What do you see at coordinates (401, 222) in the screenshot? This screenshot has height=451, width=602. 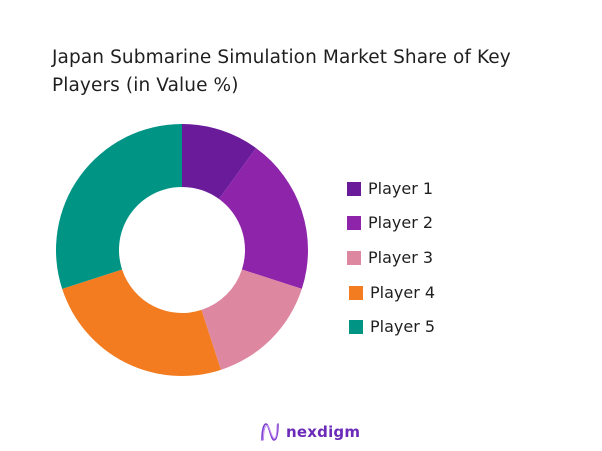 I see `legend-label-player-2: Player 2` at bounding box center [401, 222].